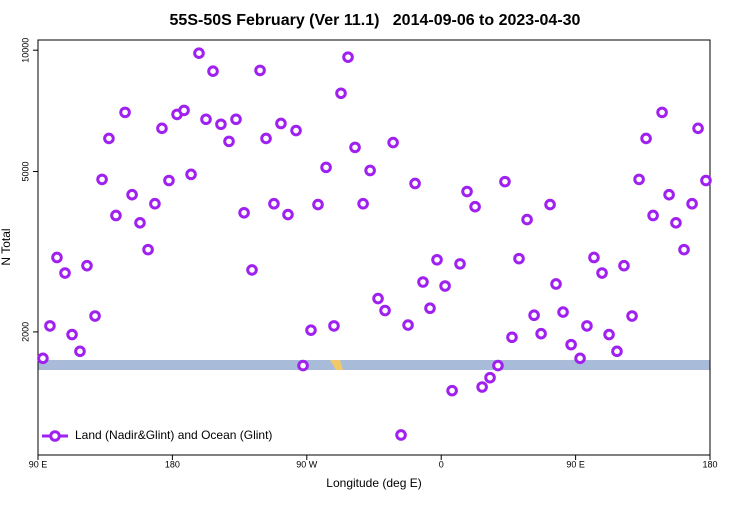  Describe the element at coordinates (441, 464) in the screenshot. I see `x-tick-label: 0` at that location.